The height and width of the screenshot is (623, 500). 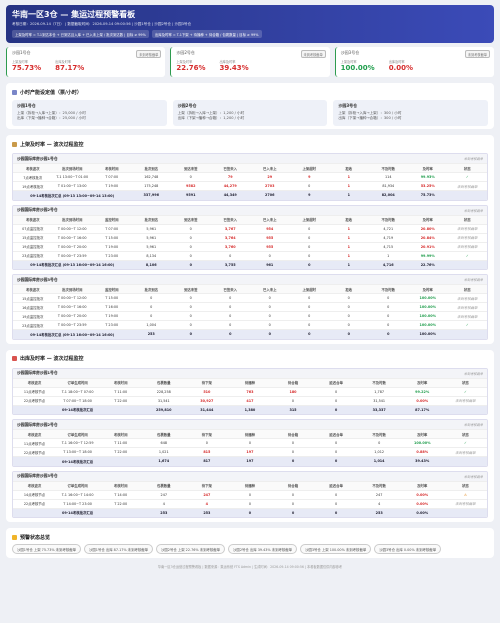 What do you see at coordinates (250, 461) in the screenshot?
I see `cell: 197` at bounding box center [250, 461].